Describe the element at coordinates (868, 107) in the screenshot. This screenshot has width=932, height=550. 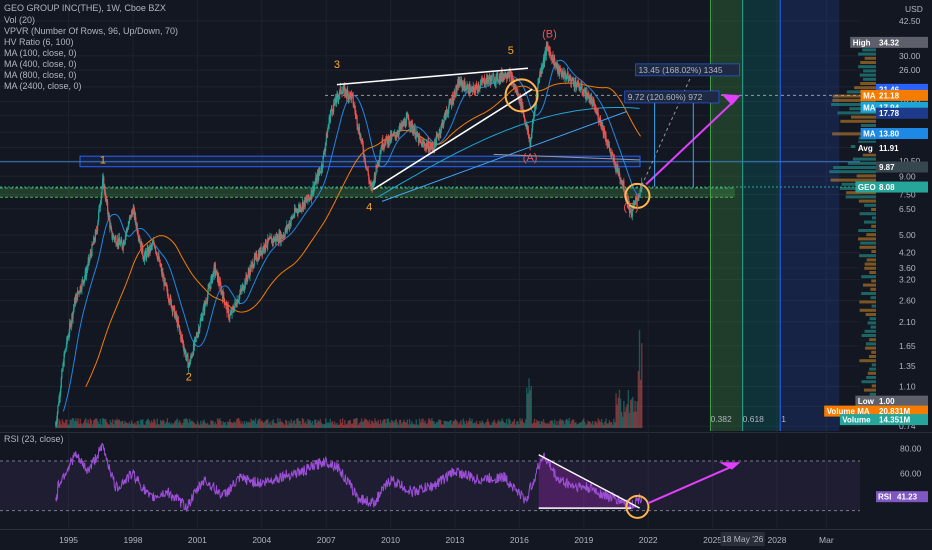
I see `price-label-name-bg` at that location.